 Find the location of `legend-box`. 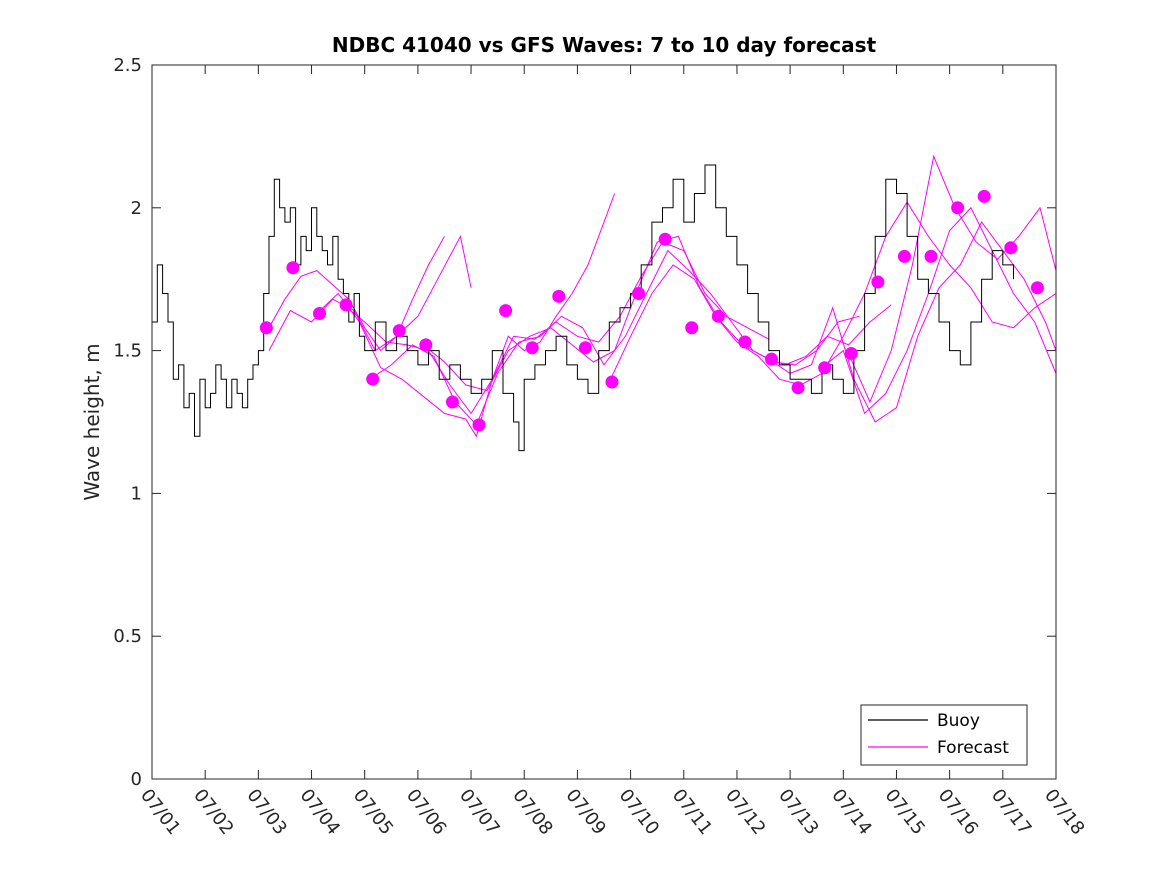

legend-box is located at coordinates (944, 735).